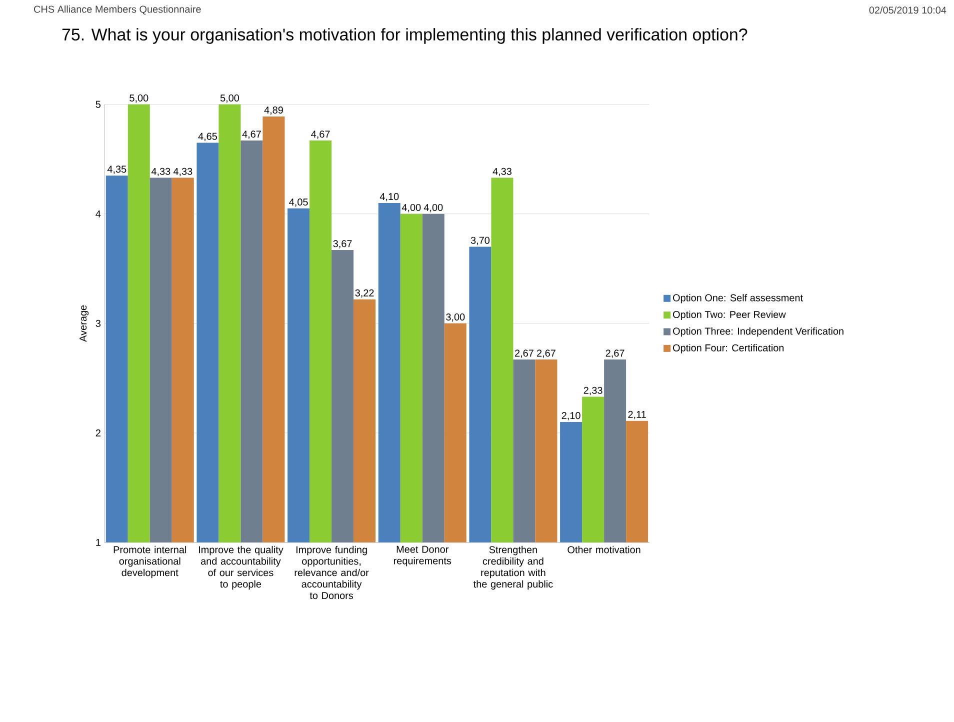 Image resolution: width=954 pixels, height=722 pixels. What do you see at coordinates (364, 293) in the screenshot?
I see `data-label: 3,22` at bounding box center [364, 293].